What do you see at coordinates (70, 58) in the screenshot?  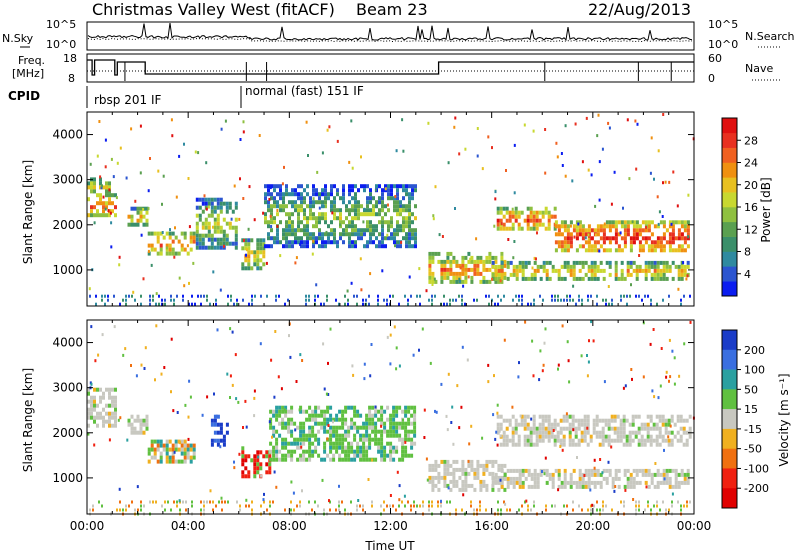 I see `freq-tick-top: 18` at bounding box center [70, 58].